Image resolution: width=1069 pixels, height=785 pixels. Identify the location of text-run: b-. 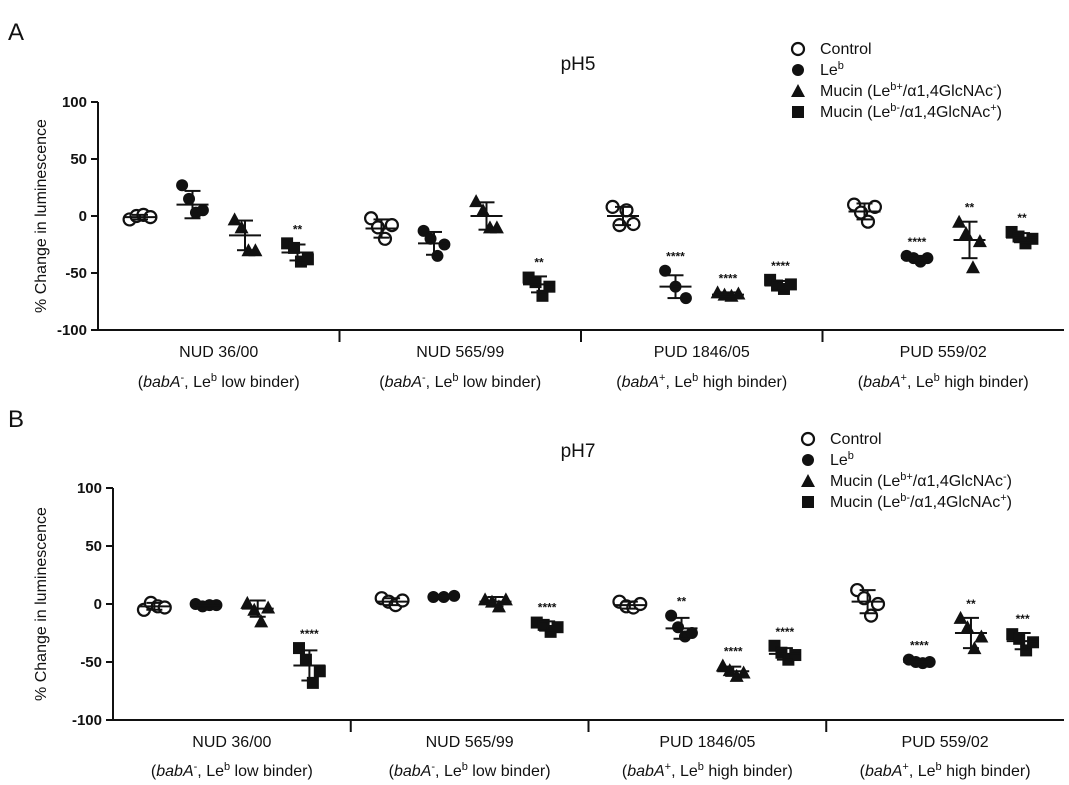
(905, 498).